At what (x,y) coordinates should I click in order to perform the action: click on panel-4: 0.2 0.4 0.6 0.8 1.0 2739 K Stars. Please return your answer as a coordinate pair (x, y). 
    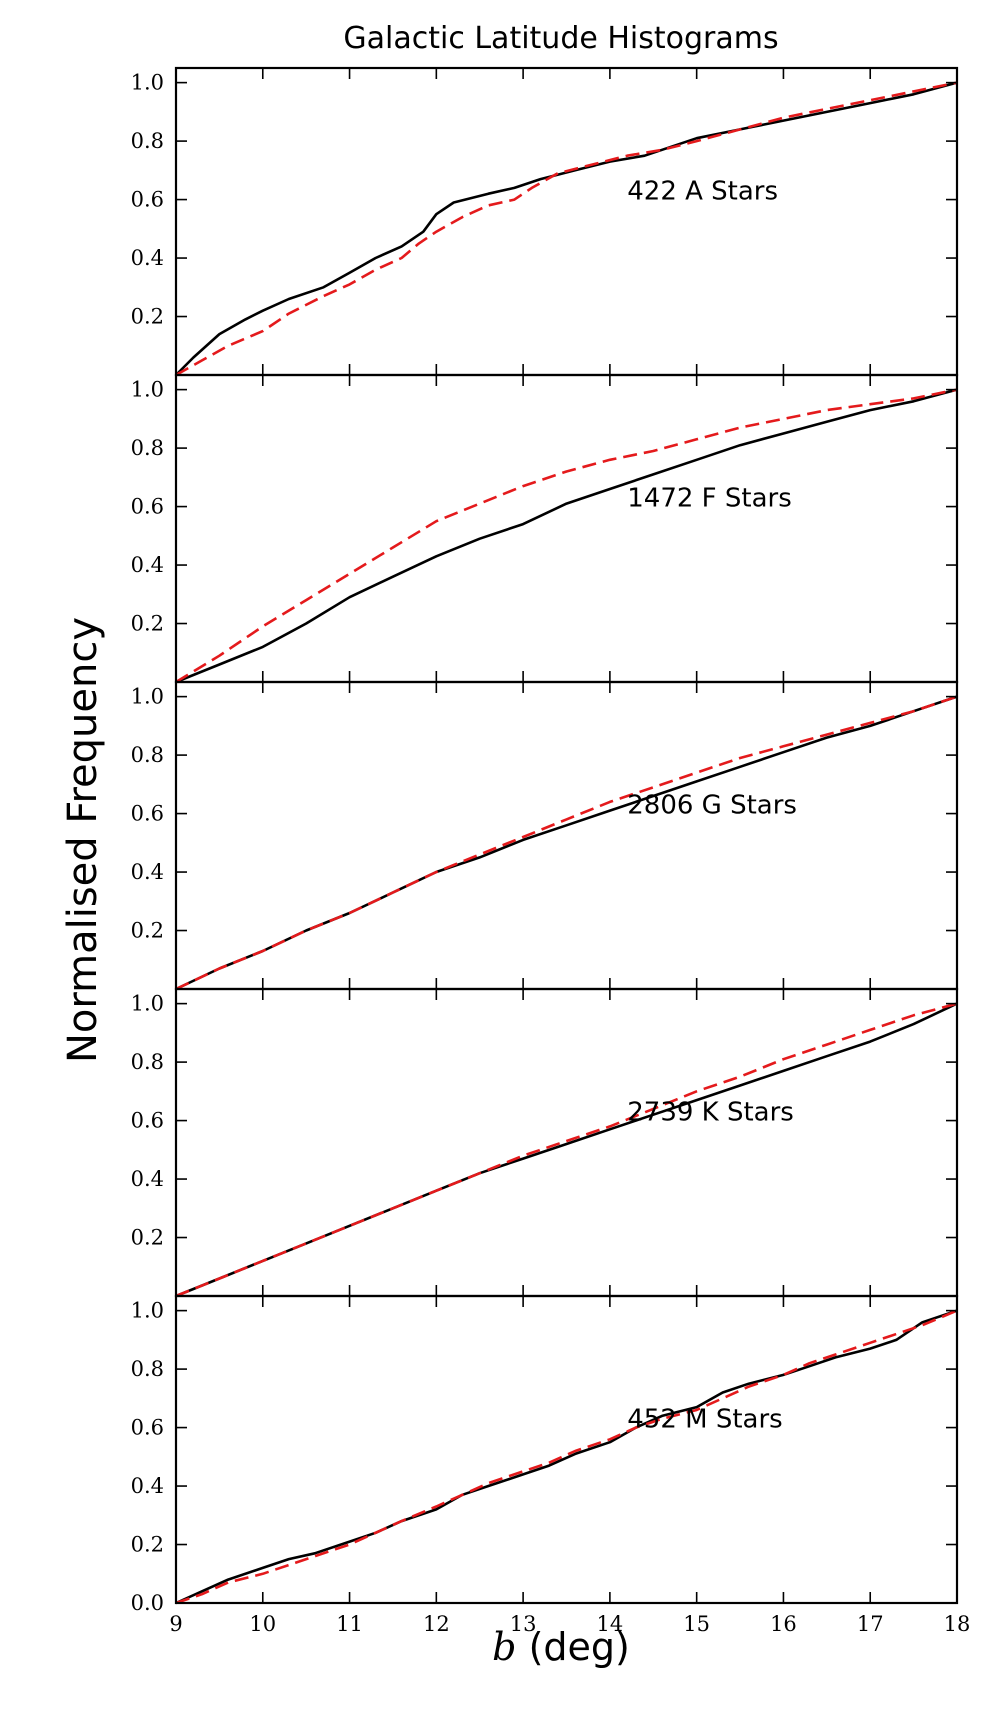
    Looking at the image, I should click on (545, 1142).